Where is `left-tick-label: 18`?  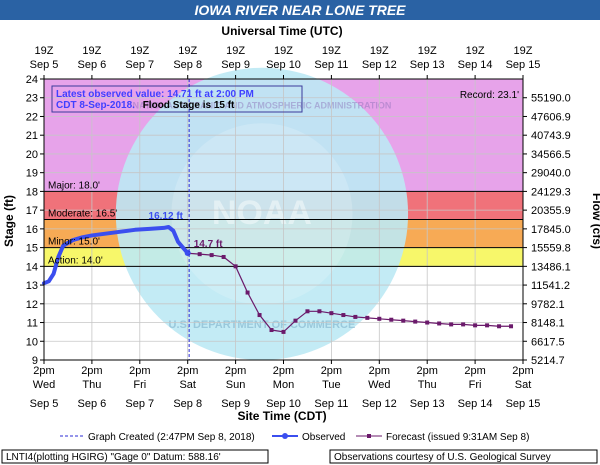 left-tick-label: 18 is located at coordinates (32, 192).